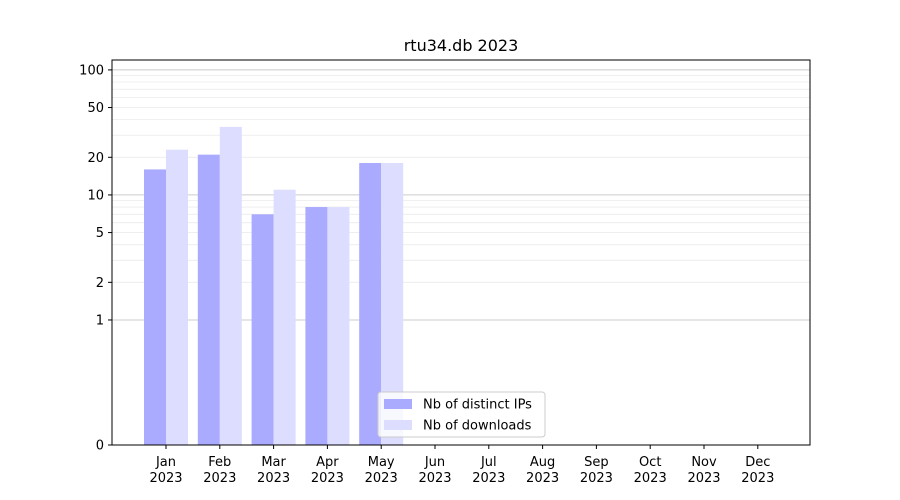 Image resolution: width=900 pixels, height=500 pixels. I want to click on x-tick-label-month: Nov, so click(704, 462).